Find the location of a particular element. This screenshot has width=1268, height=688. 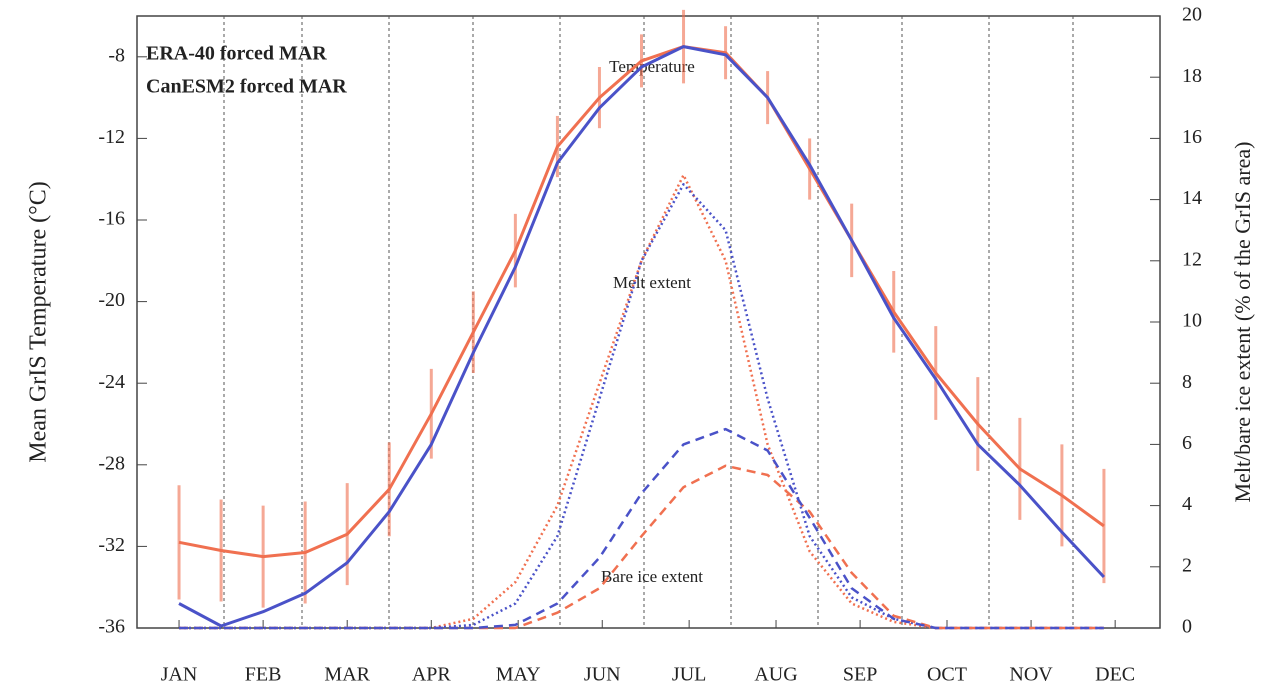

x-tick-label: APR is located at coordinates (432, 675).